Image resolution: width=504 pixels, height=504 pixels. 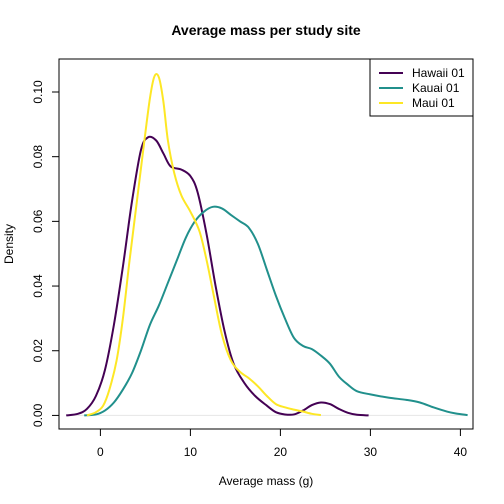 I want to click on y-axis: 0.00 0.02 0.04 0.06 0.08 0.10, so click(x=45, y=253).